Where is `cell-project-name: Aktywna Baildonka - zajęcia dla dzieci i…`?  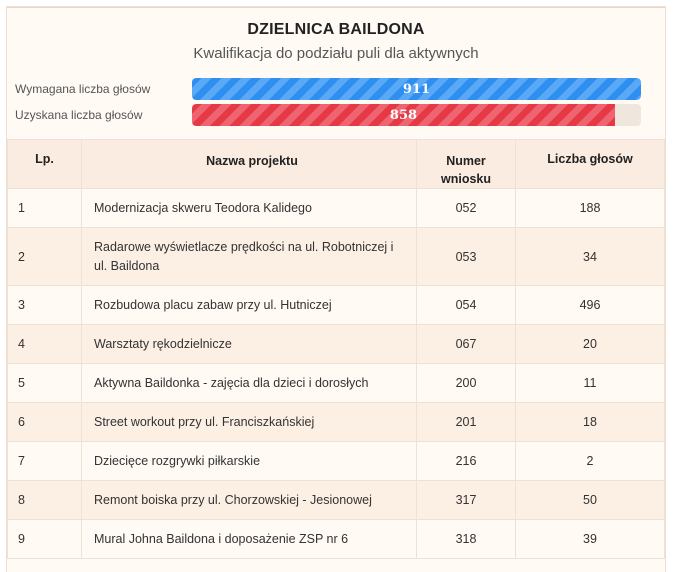
cell-project-name: Aktywna Baildonka - zajęcia dla dzieci i… is located at coordinates (249, 383).